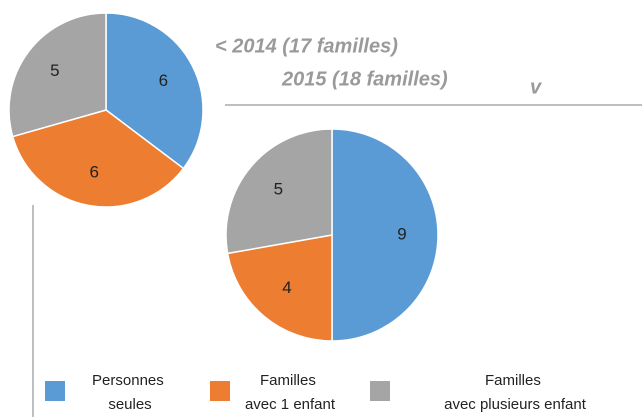 The image size is (642, 417). I want to click on annotation: v, so click(536, 87).